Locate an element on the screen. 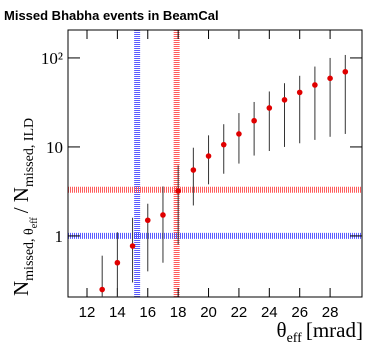 Image resolution: width=369 pixels, height=349 pixels. y-axis-label: Nmissed, θeff / Nmissed, ILD is located at coordinates (24, 207).